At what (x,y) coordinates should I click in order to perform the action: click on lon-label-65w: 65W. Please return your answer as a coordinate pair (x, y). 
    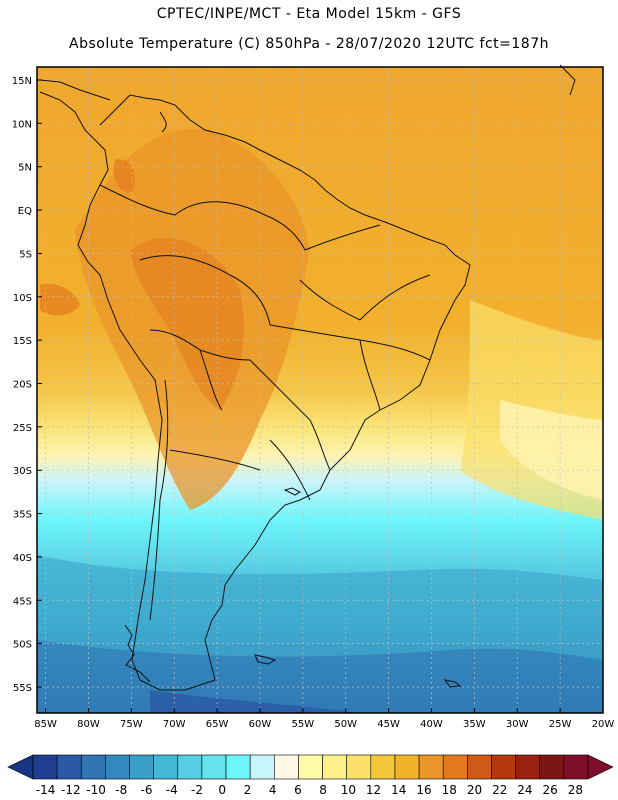
    Looking at the image, I should click on (217, 724).